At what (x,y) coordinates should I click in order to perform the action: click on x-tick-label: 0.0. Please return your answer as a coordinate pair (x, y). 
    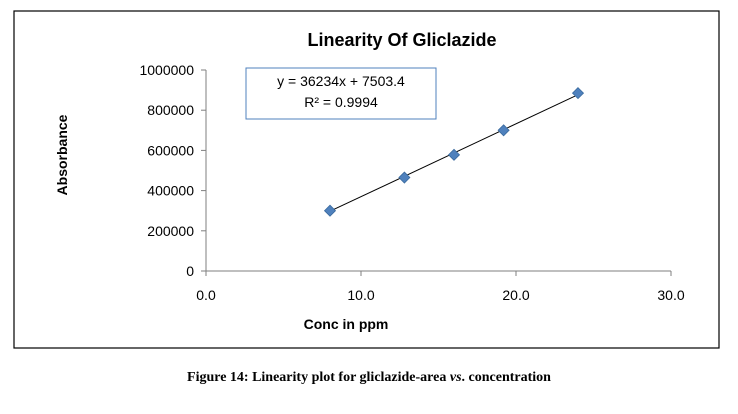
    Looking at the image, I should click on (206, 295).